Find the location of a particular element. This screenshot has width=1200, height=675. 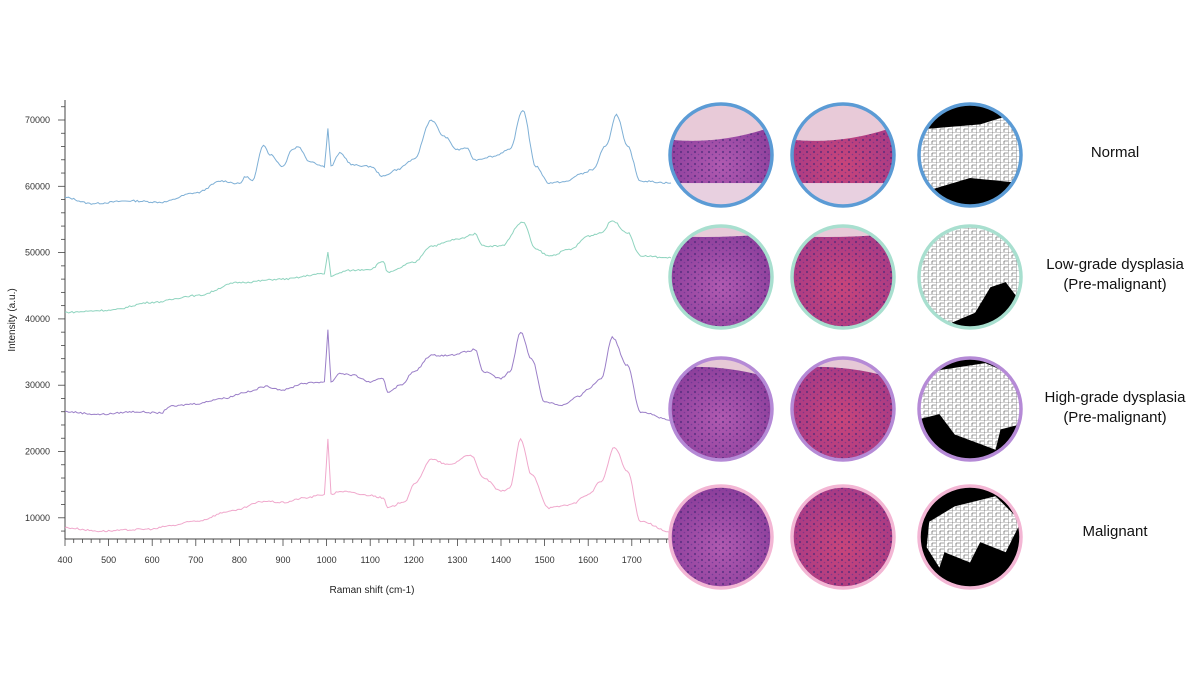

y-tick-label: 50000 is located at coordinates (37, 253).